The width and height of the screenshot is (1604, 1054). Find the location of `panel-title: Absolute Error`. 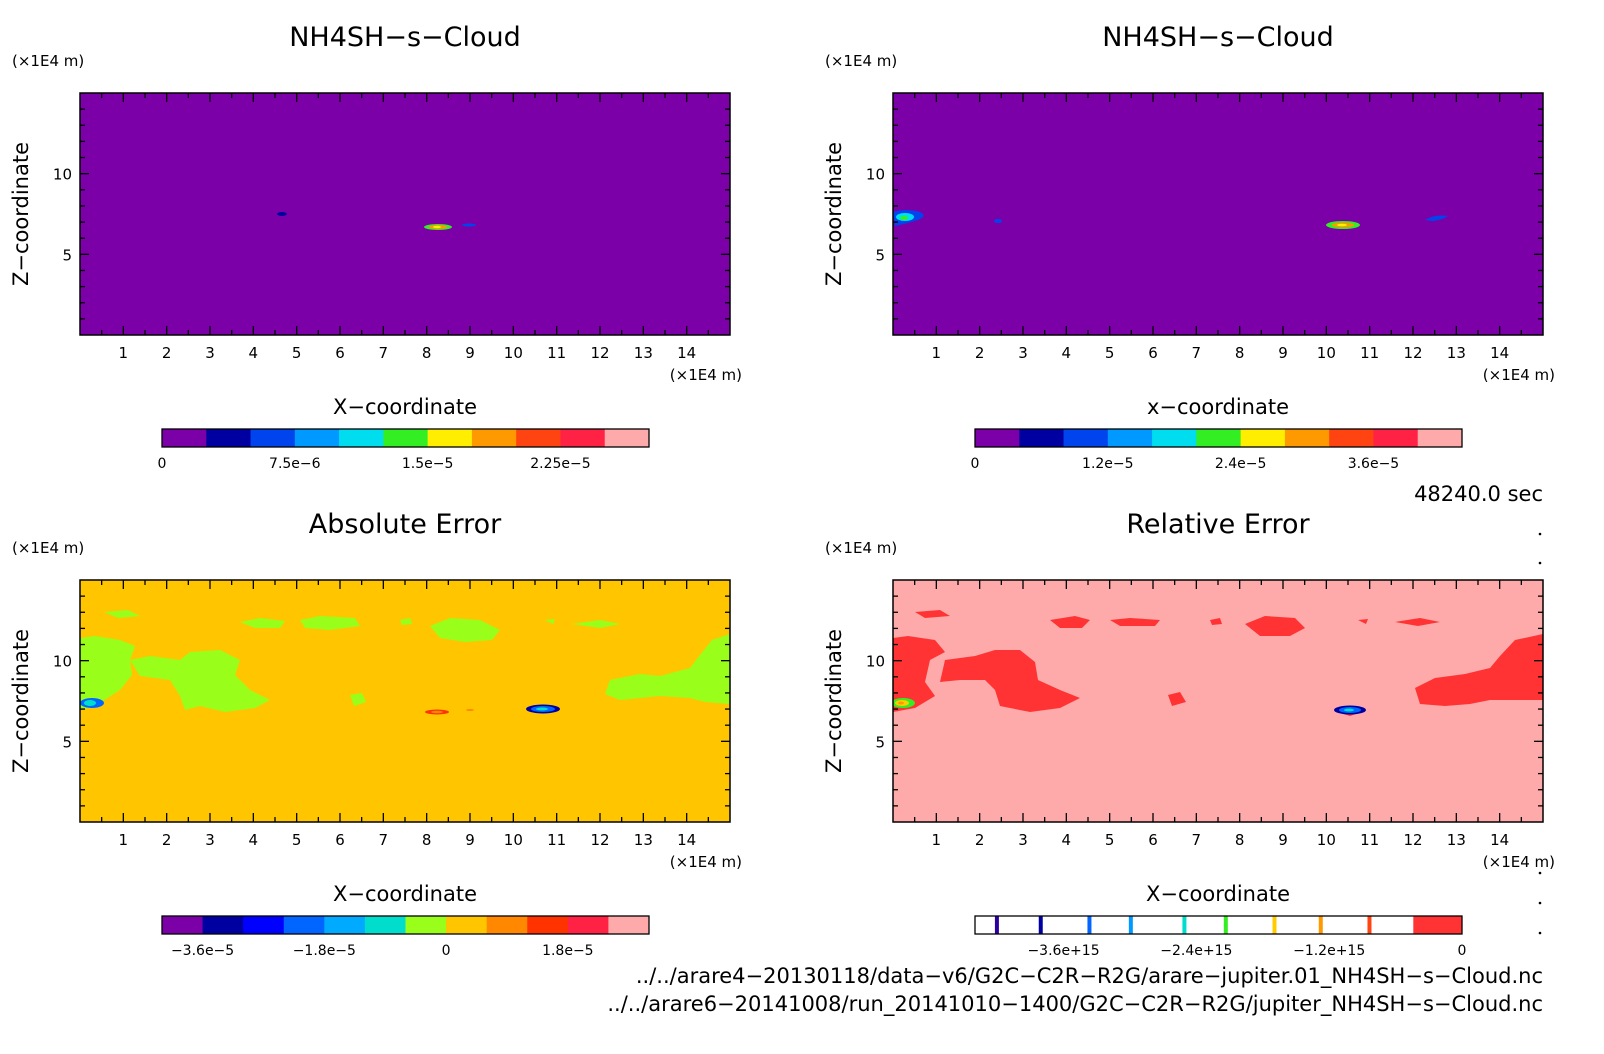

panel-title: Absolute Error is located at coordinates (405, 524).